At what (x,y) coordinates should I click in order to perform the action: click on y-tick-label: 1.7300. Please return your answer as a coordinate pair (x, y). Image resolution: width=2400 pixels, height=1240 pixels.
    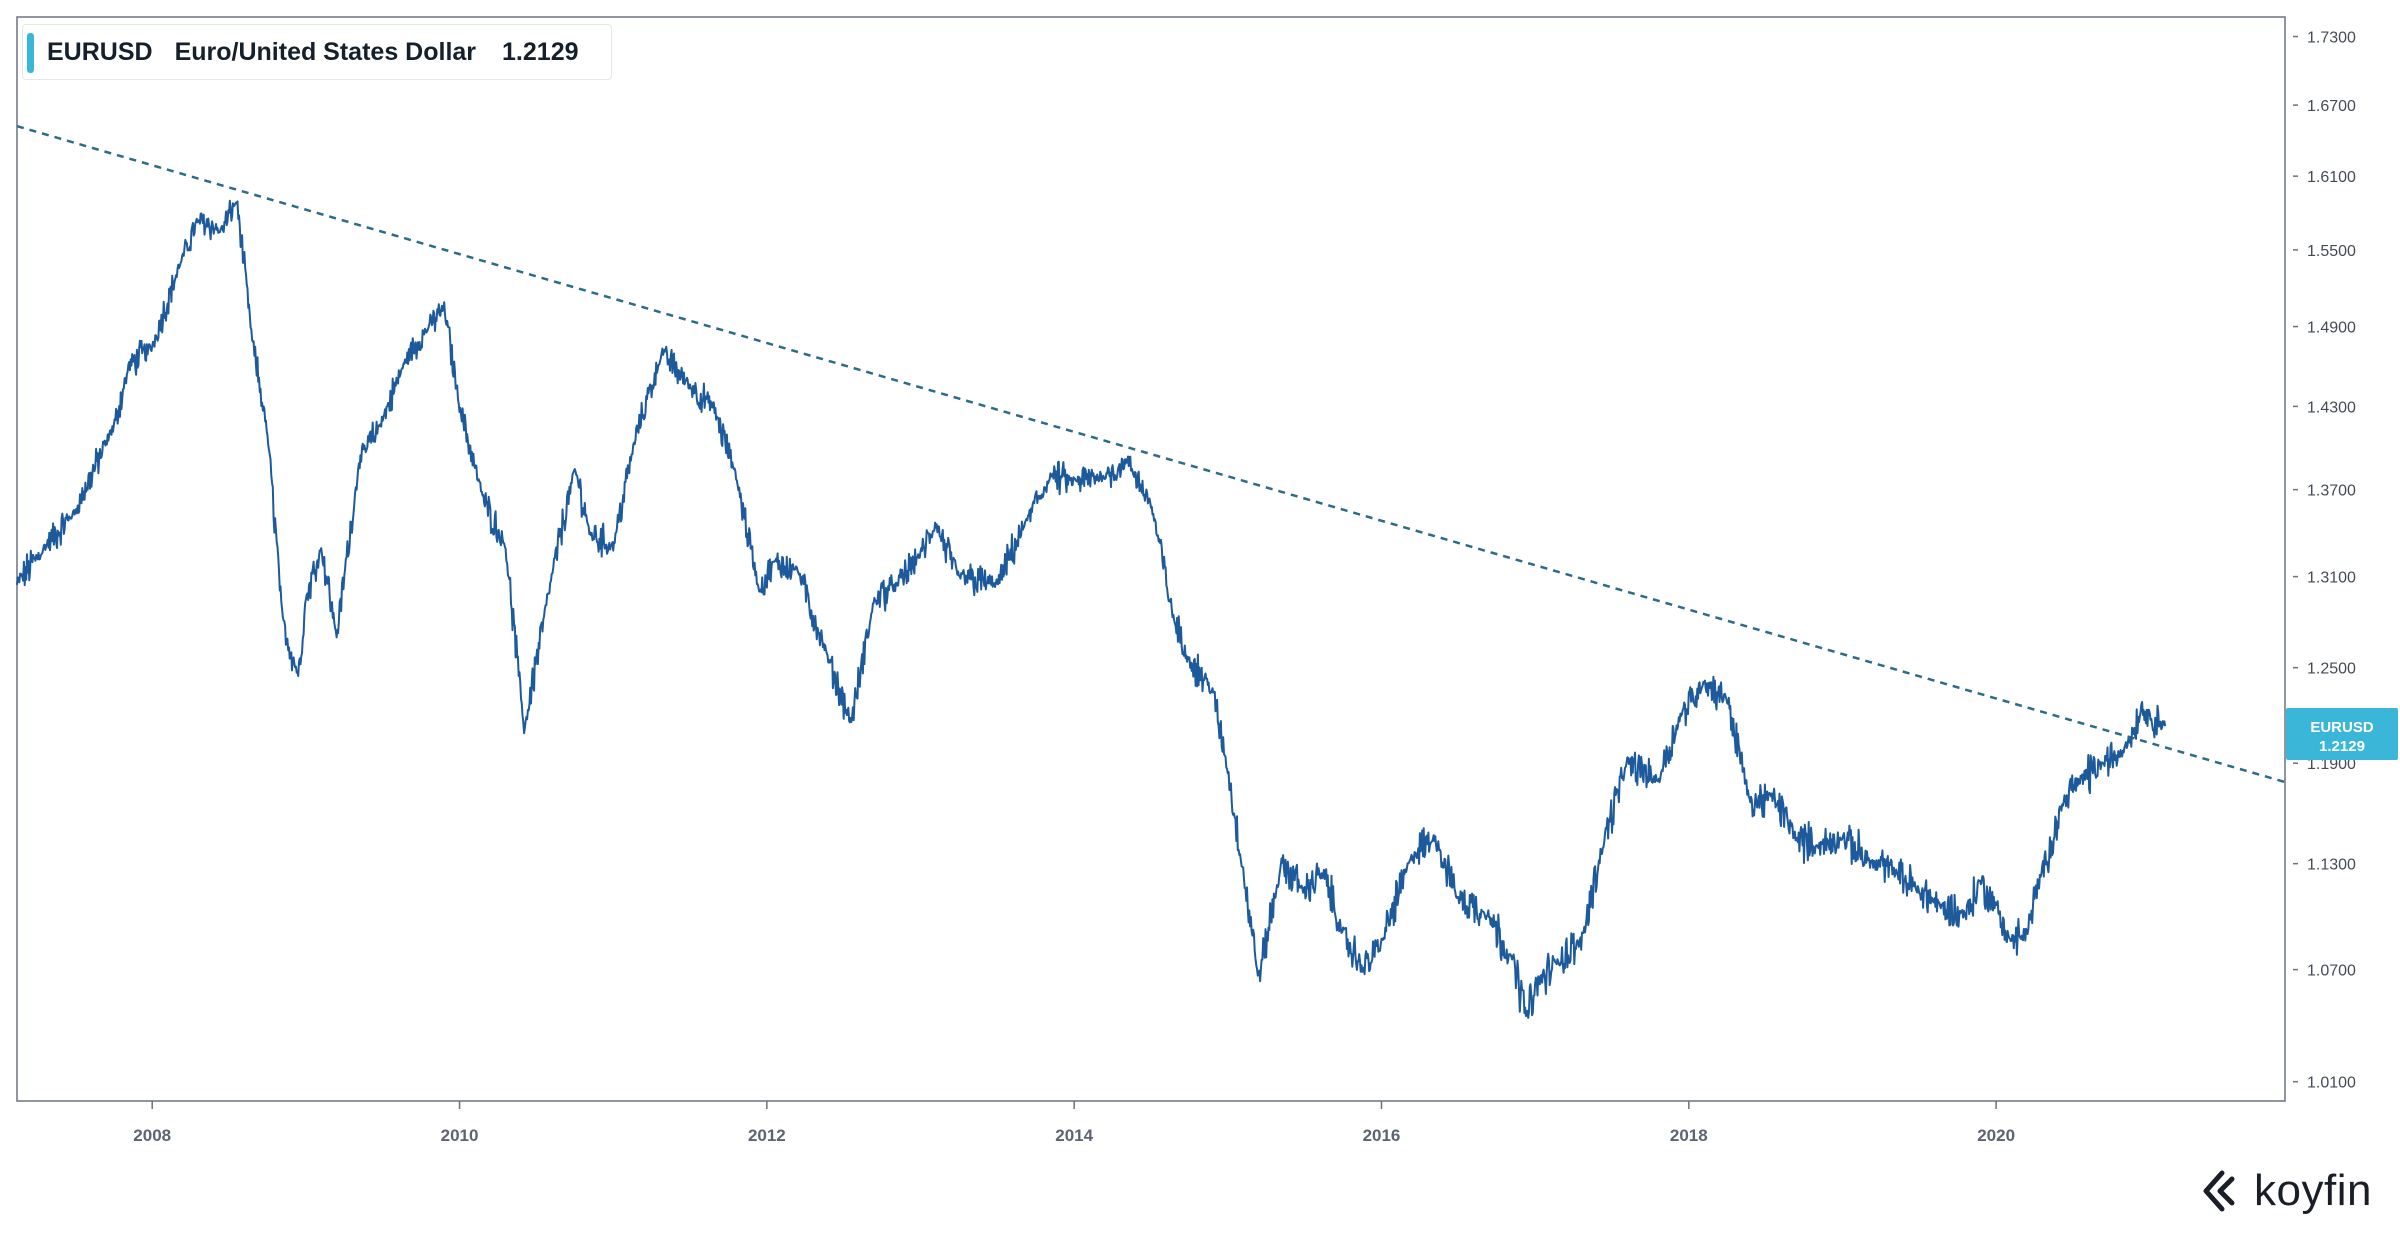
    Looking at the image, I should click on (2331, 38).